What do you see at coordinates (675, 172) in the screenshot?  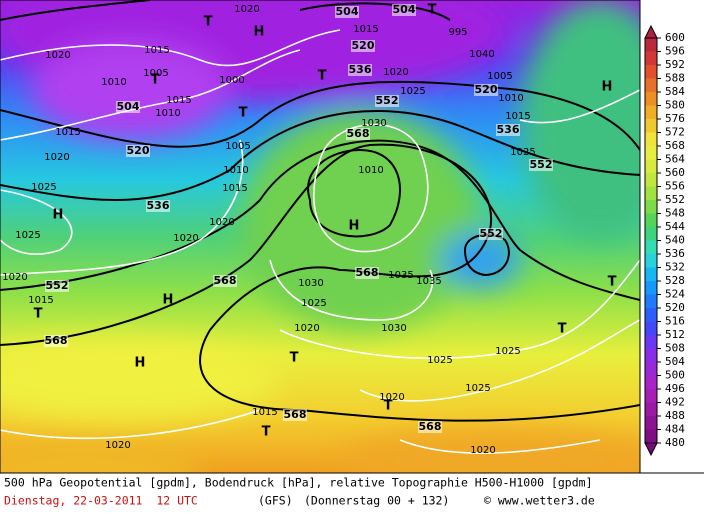 I see `legend-label: 560` at bounding box center [675, 172].